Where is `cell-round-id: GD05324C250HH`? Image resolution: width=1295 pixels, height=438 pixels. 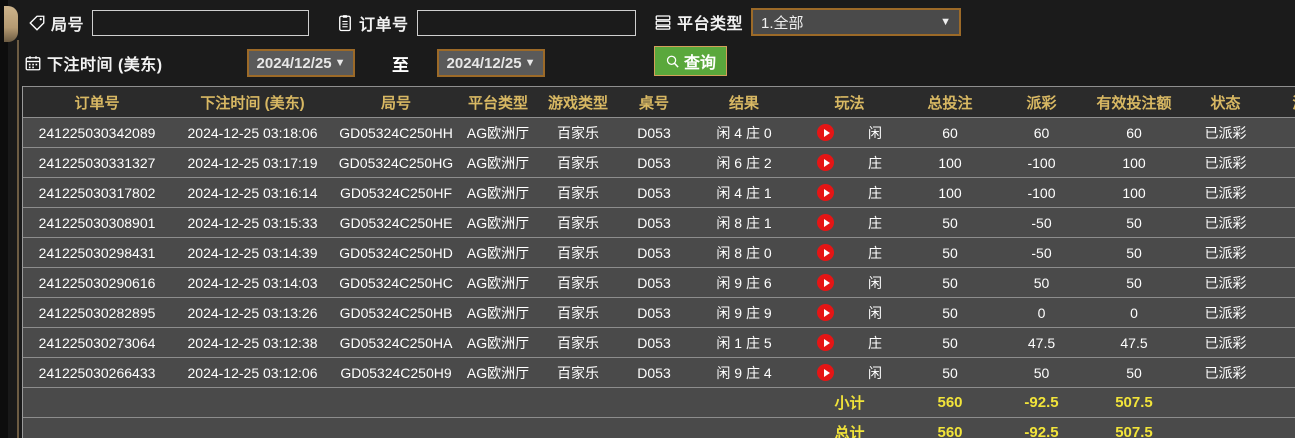
cell-round-id: GD05324C250HH is located at coordinates (396, 132).